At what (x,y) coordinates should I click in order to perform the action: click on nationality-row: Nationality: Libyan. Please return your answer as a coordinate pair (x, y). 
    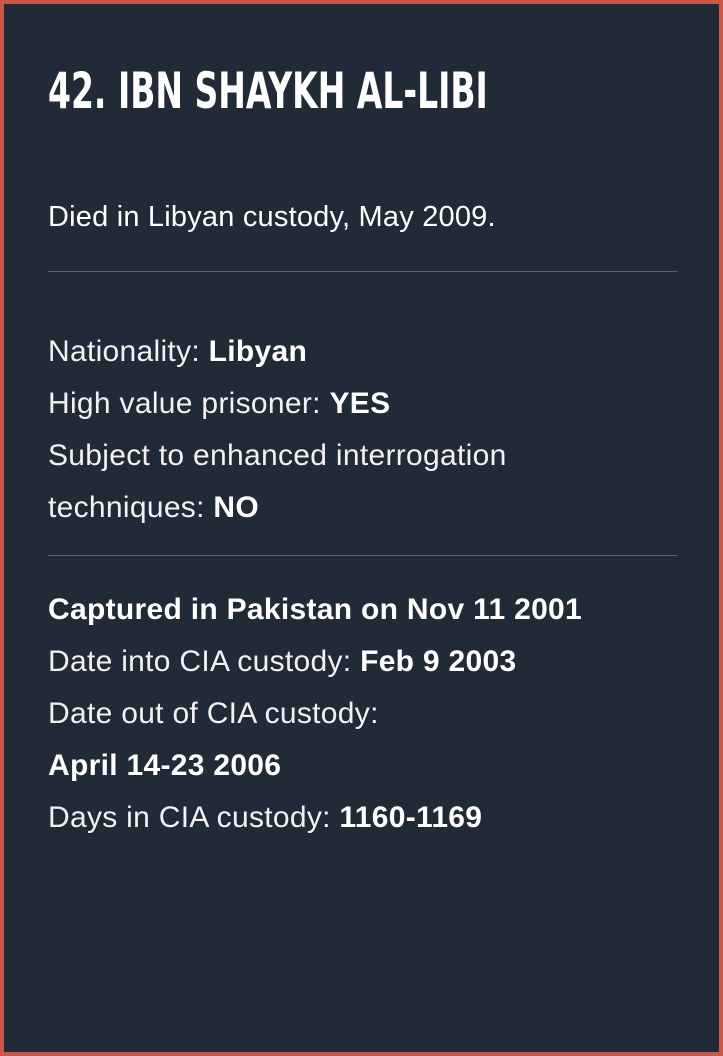
    Looking at the image, I should click on (277, 352).